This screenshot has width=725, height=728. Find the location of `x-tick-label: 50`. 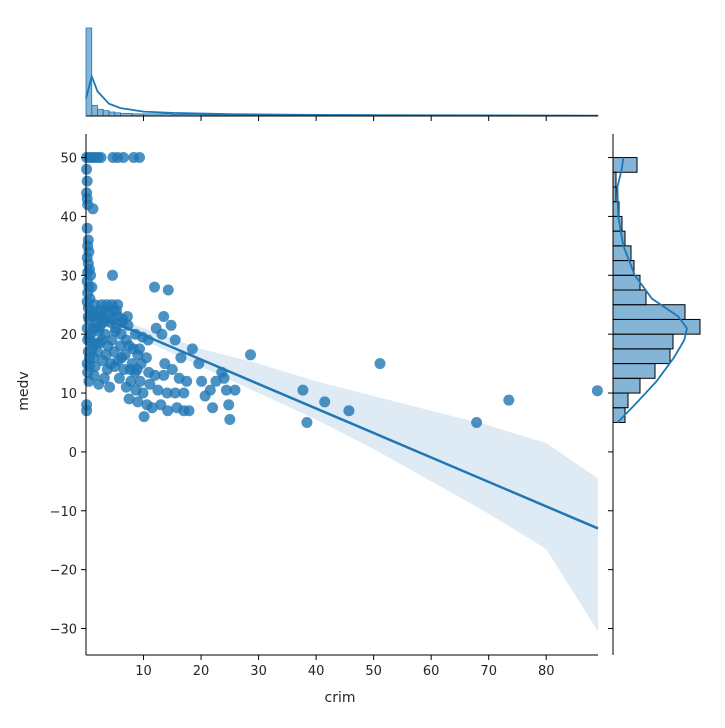

x-tick-label: 50 is located at coordinates (373, 671).